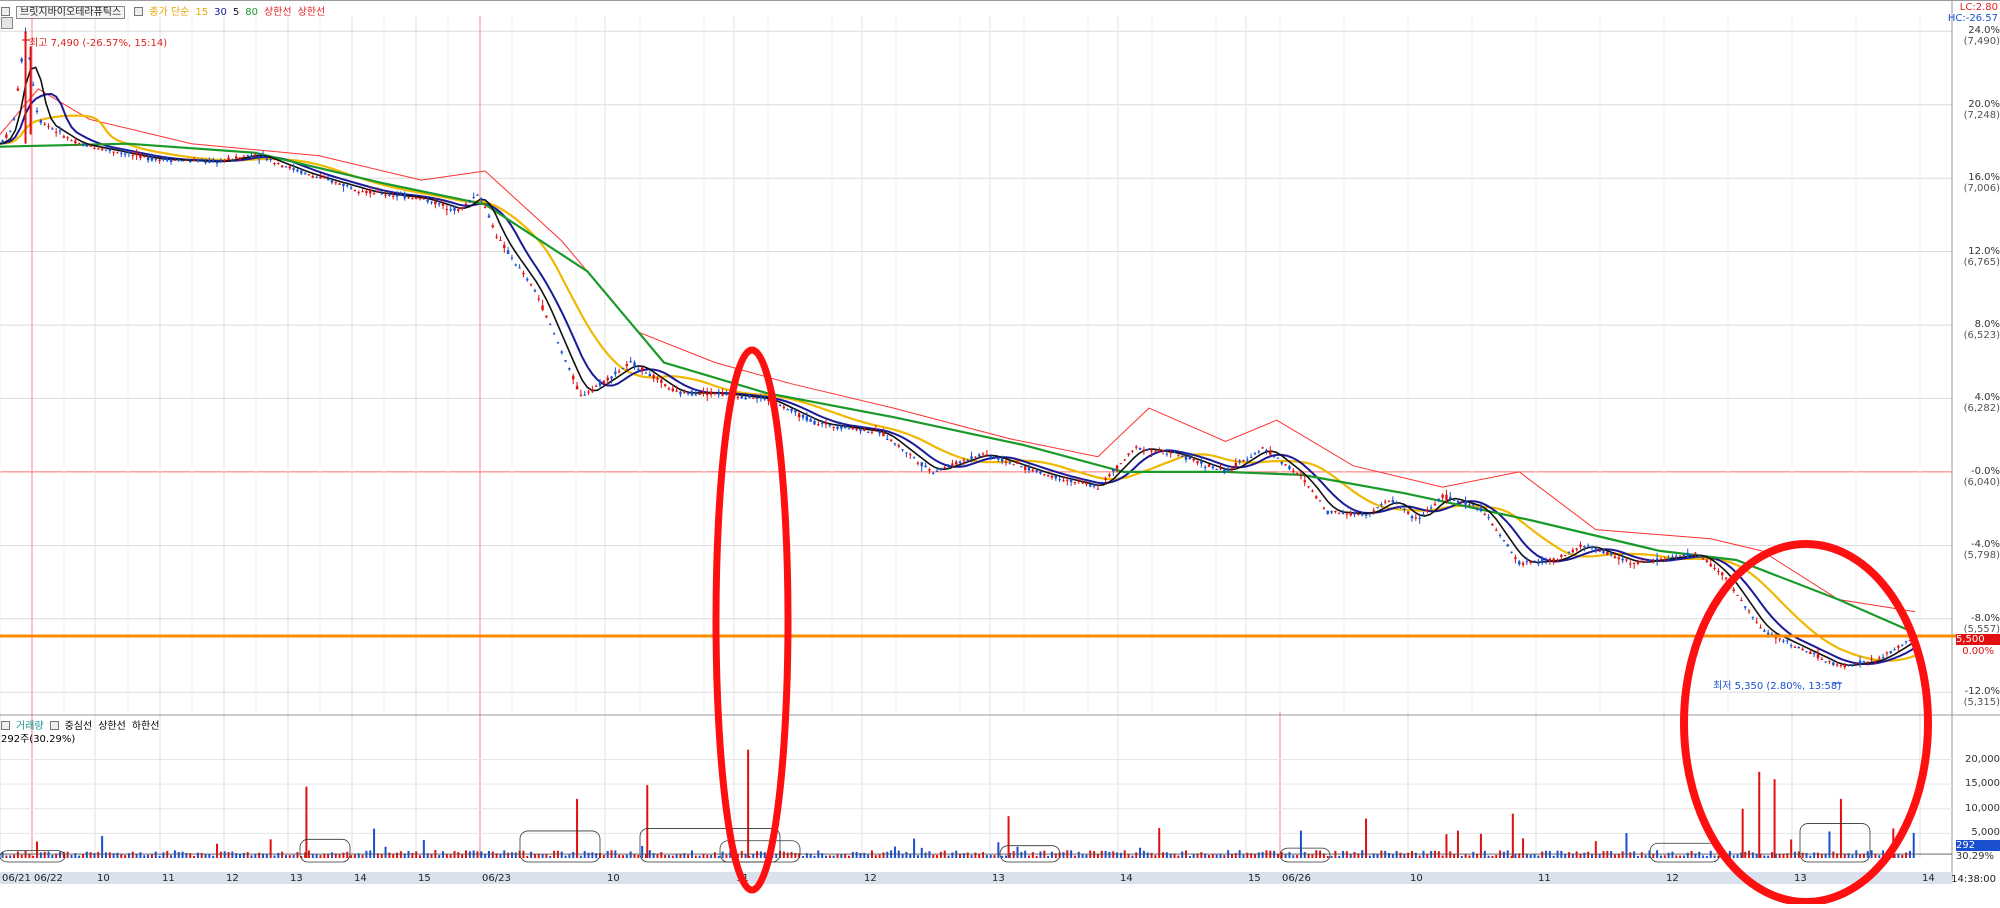 Image resolution: width=2000 pixels, height=908 pixels. I want to click on legend-lower-line: 하한선, so click(145, 726).